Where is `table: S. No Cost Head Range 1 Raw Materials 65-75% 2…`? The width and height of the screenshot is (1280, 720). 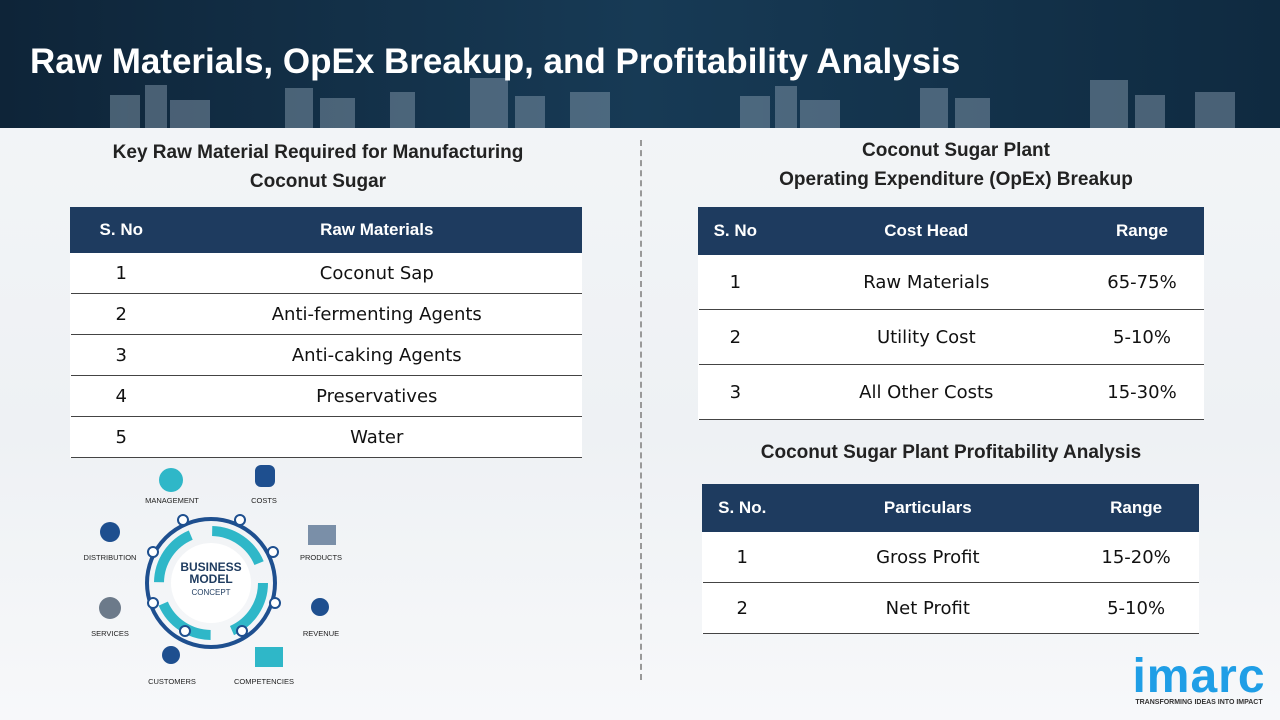
table: S. No Cost Head Range 1 Raw Materials 65-75% 2… is located at coordinates (951, 313).